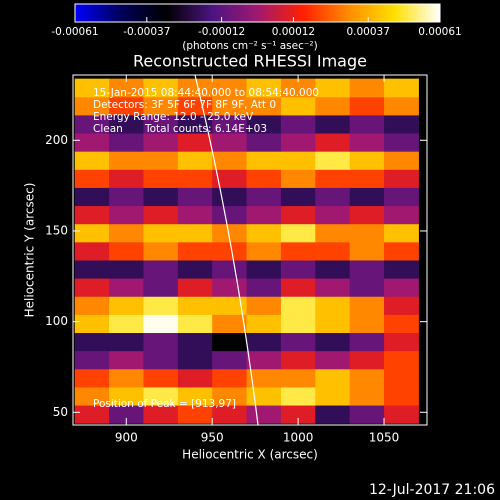  Describe the element at coordinates (298, 438) in the screenshot. I see `x-tick-label: 1000` at that location.